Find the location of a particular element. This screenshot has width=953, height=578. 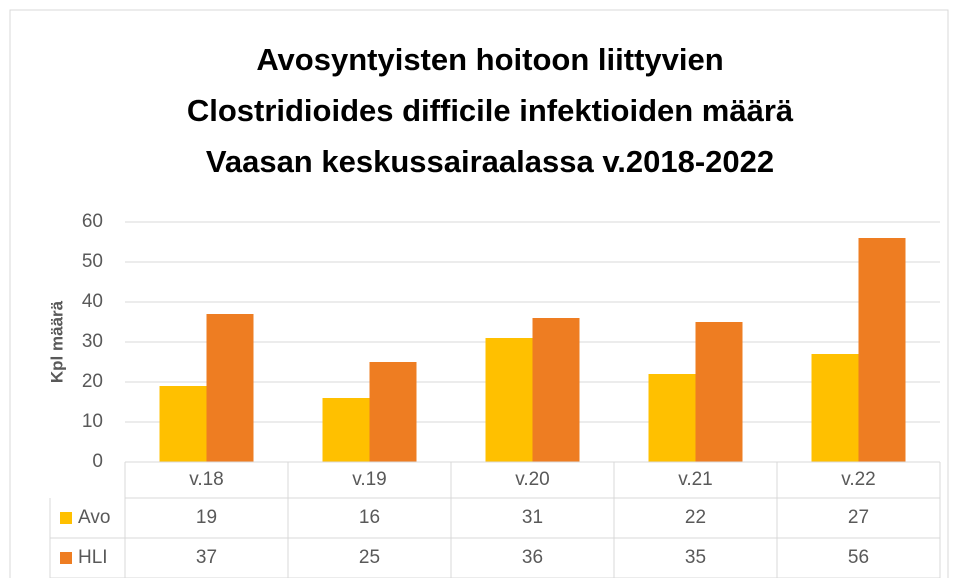

y-tick-label: 60 is located at coordinates (92, 221).